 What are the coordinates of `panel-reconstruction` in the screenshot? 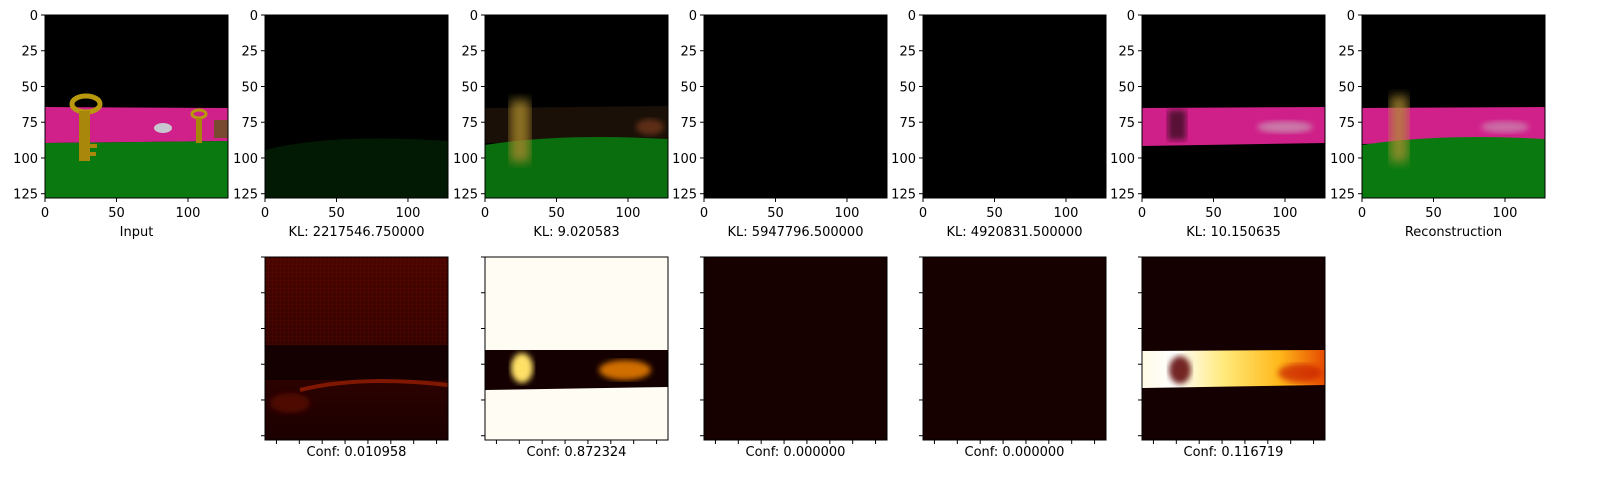 It's located at (1453, 106).